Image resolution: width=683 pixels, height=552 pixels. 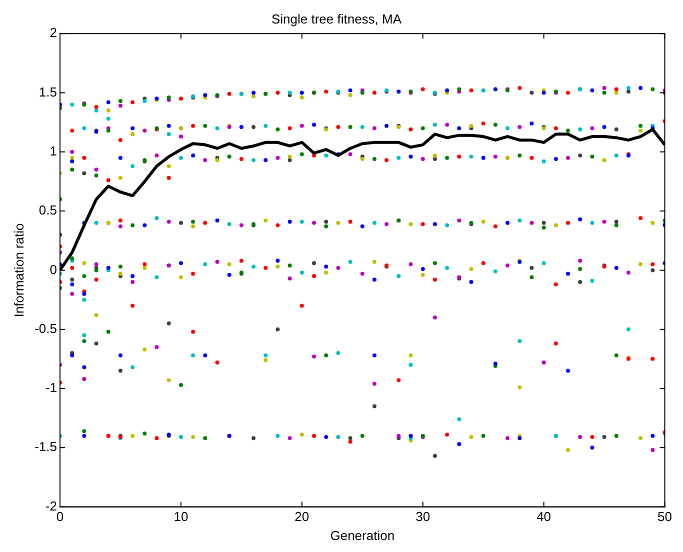 What do you see at coordinates (336, 18) in the screenshot?
I see `chart-title: Single tree fitness, MA` at bounding box center [336, 18].